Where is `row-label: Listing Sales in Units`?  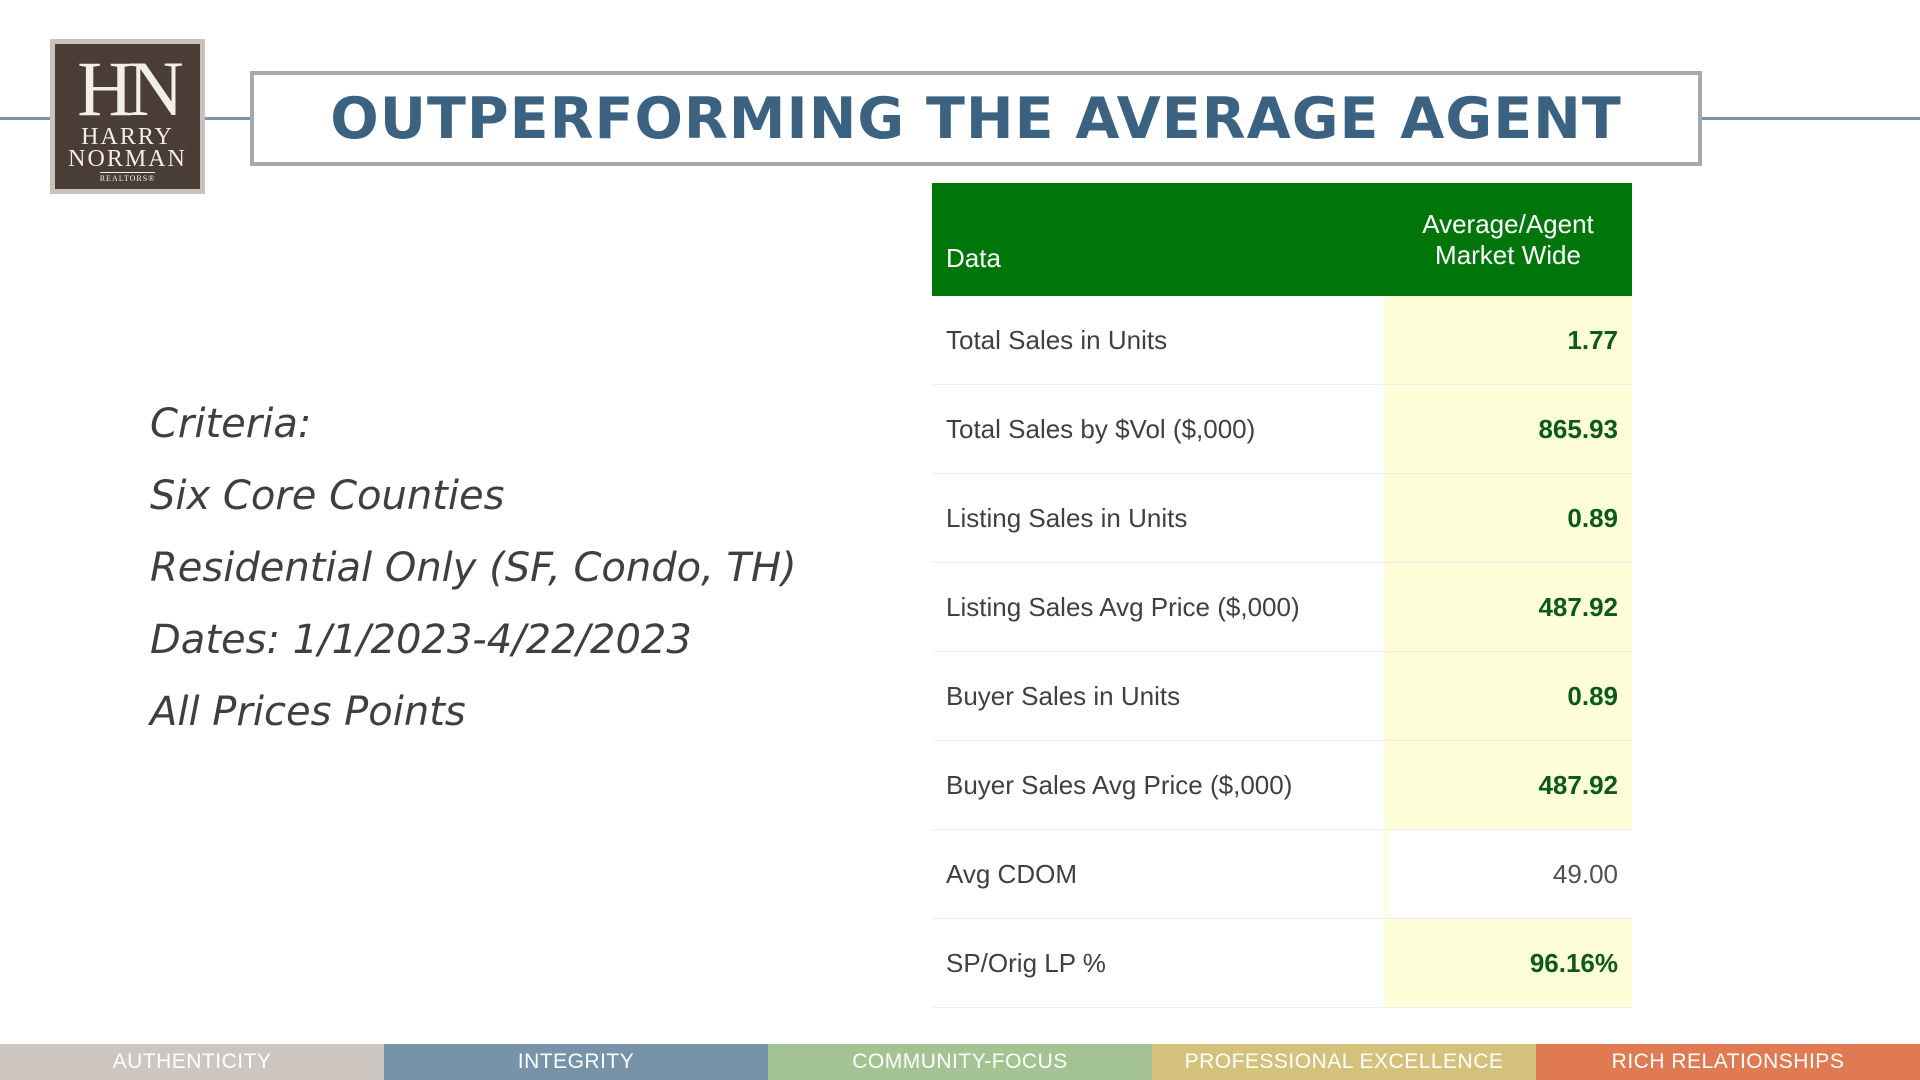
row-label: Listing Sales in Units is located at coordinates (1067, 517).